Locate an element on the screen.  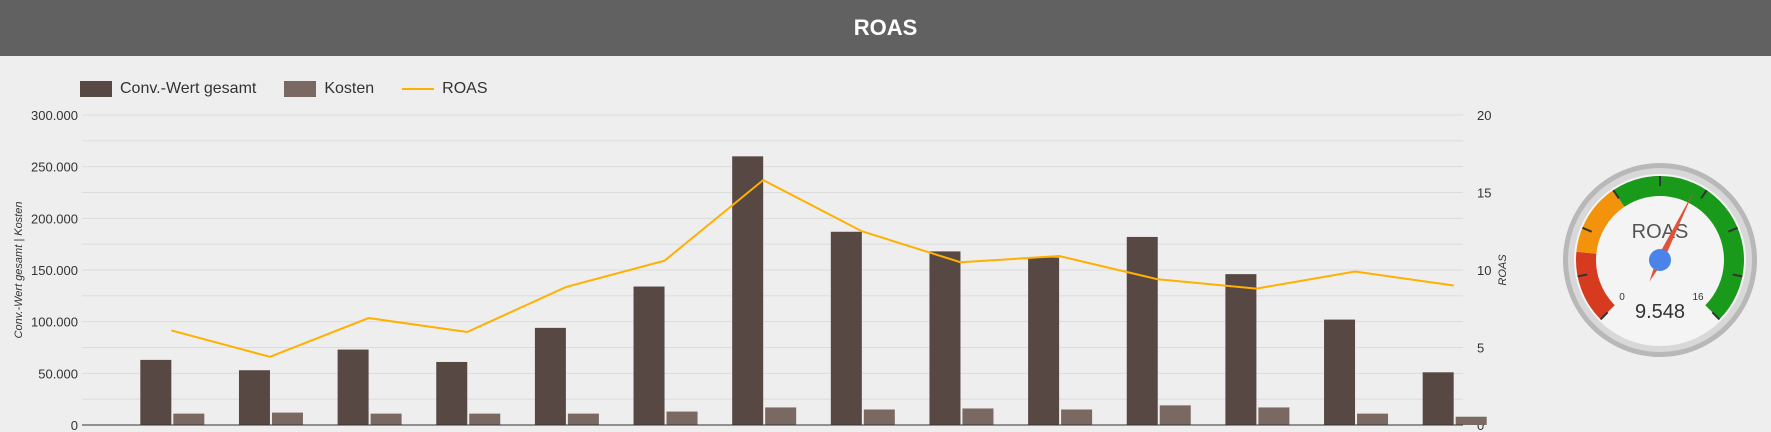
legend: Conv.-Wert gesamt Kosten ROAS is located at coordinates (284, 89).